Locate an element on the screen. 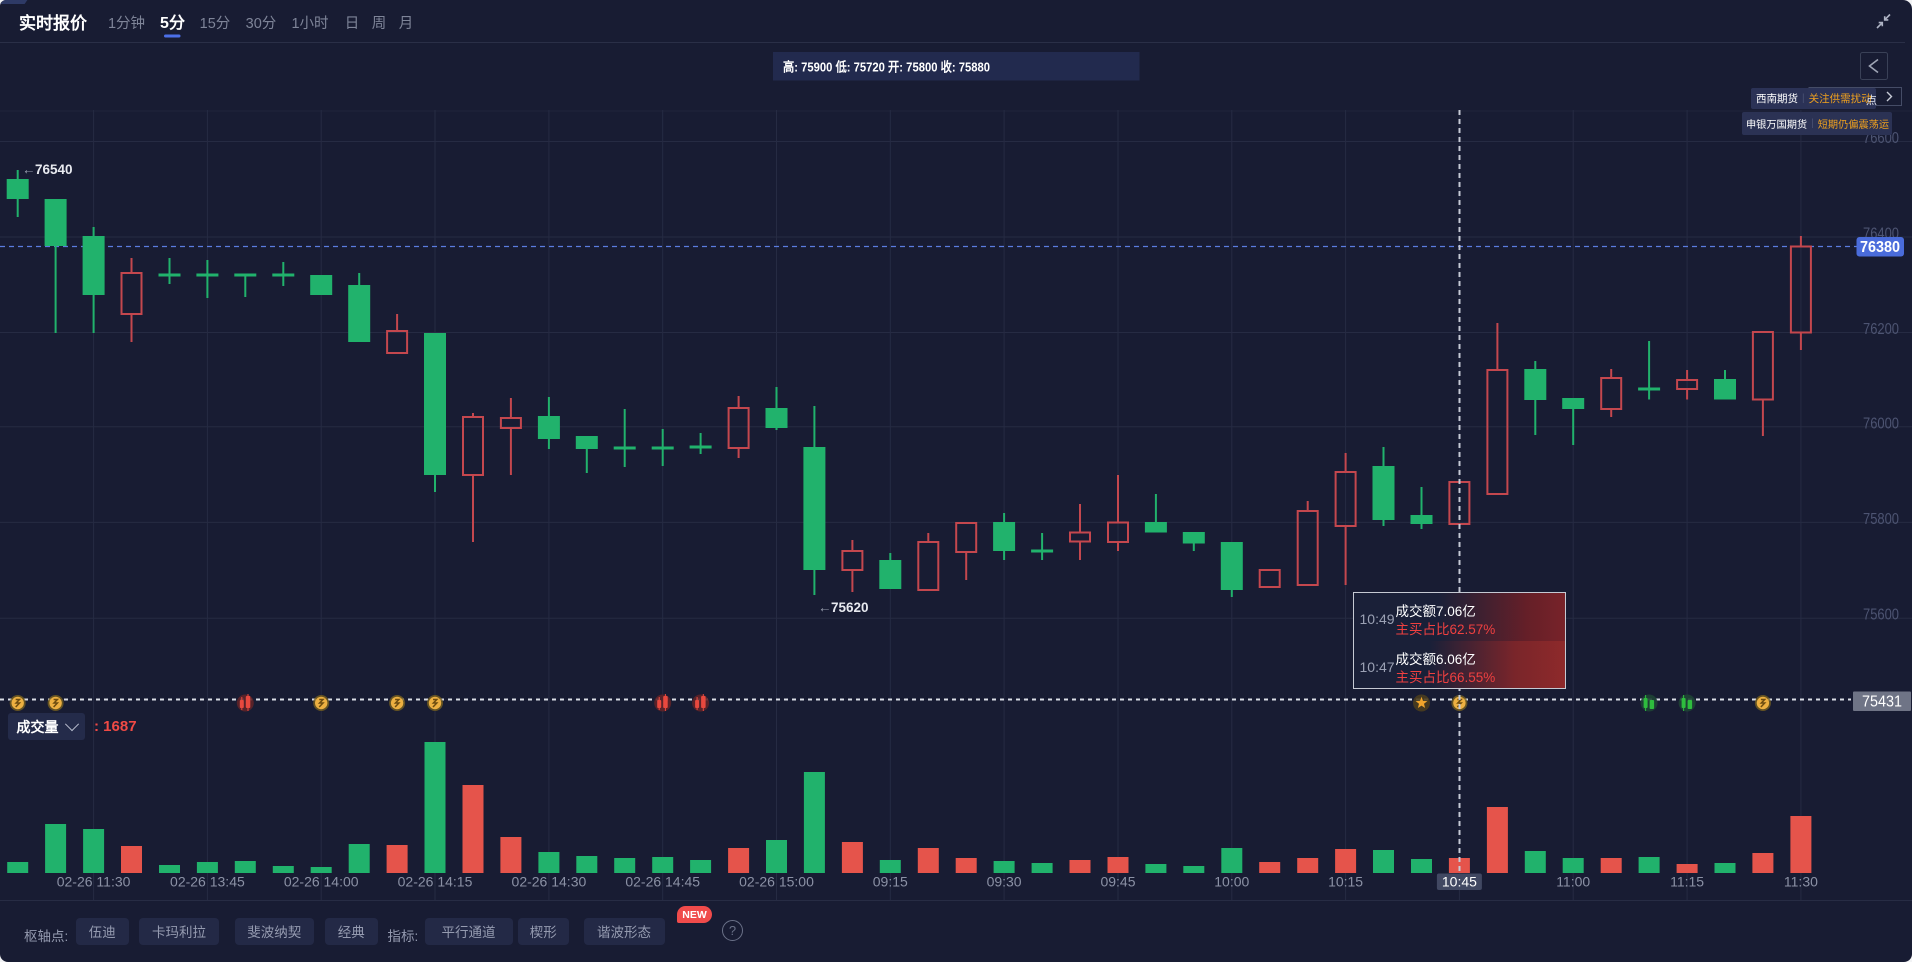 The width and height of the screenshot is (1912, 962). svg-text: 02-26 14:30 is located at coordinates (549, 882).